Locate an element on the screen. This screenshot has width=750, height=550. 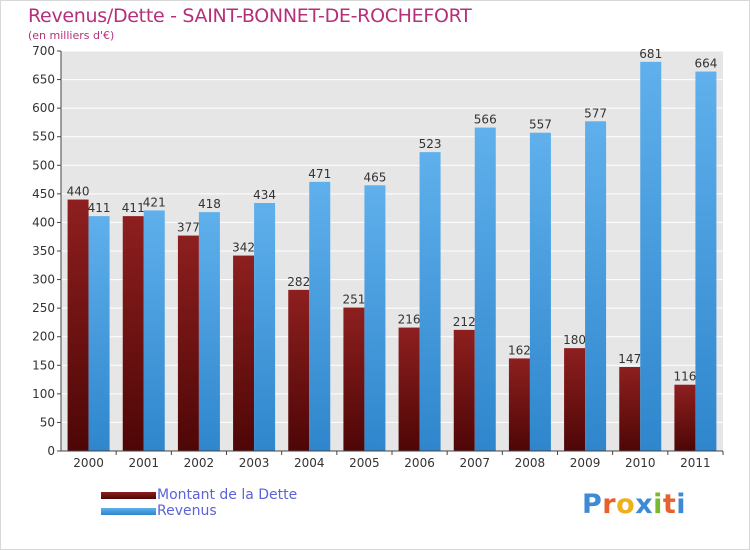
data-label-revenus-2006: 523 is located at coordinates (430, 144).